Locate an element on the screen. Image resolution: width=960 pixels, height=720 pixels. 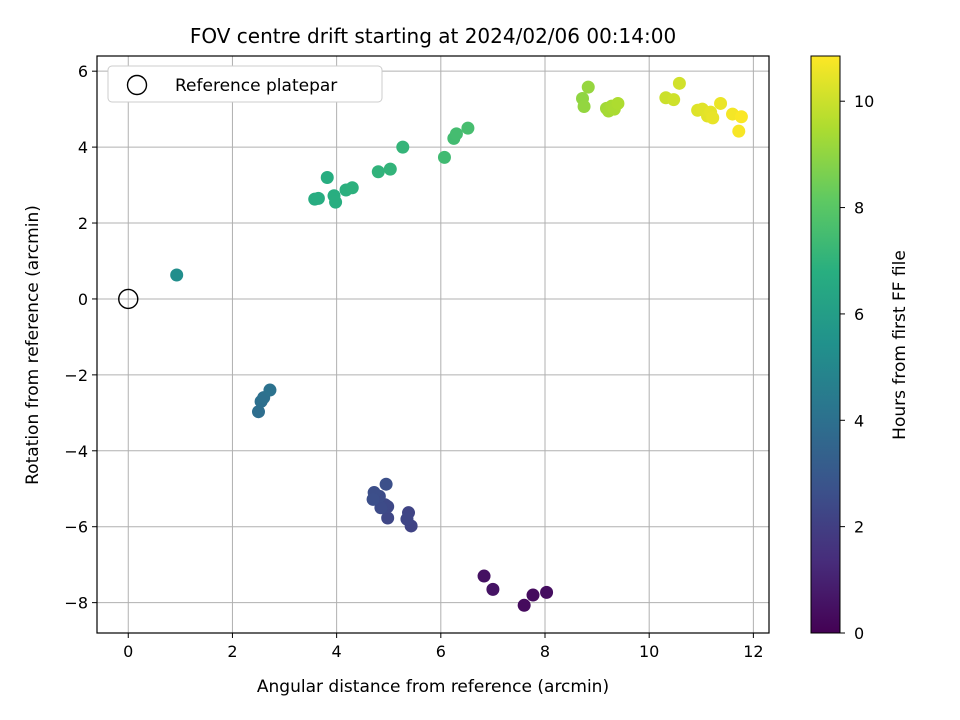
legend: Reference platepar is located at coordinates (245, 84).